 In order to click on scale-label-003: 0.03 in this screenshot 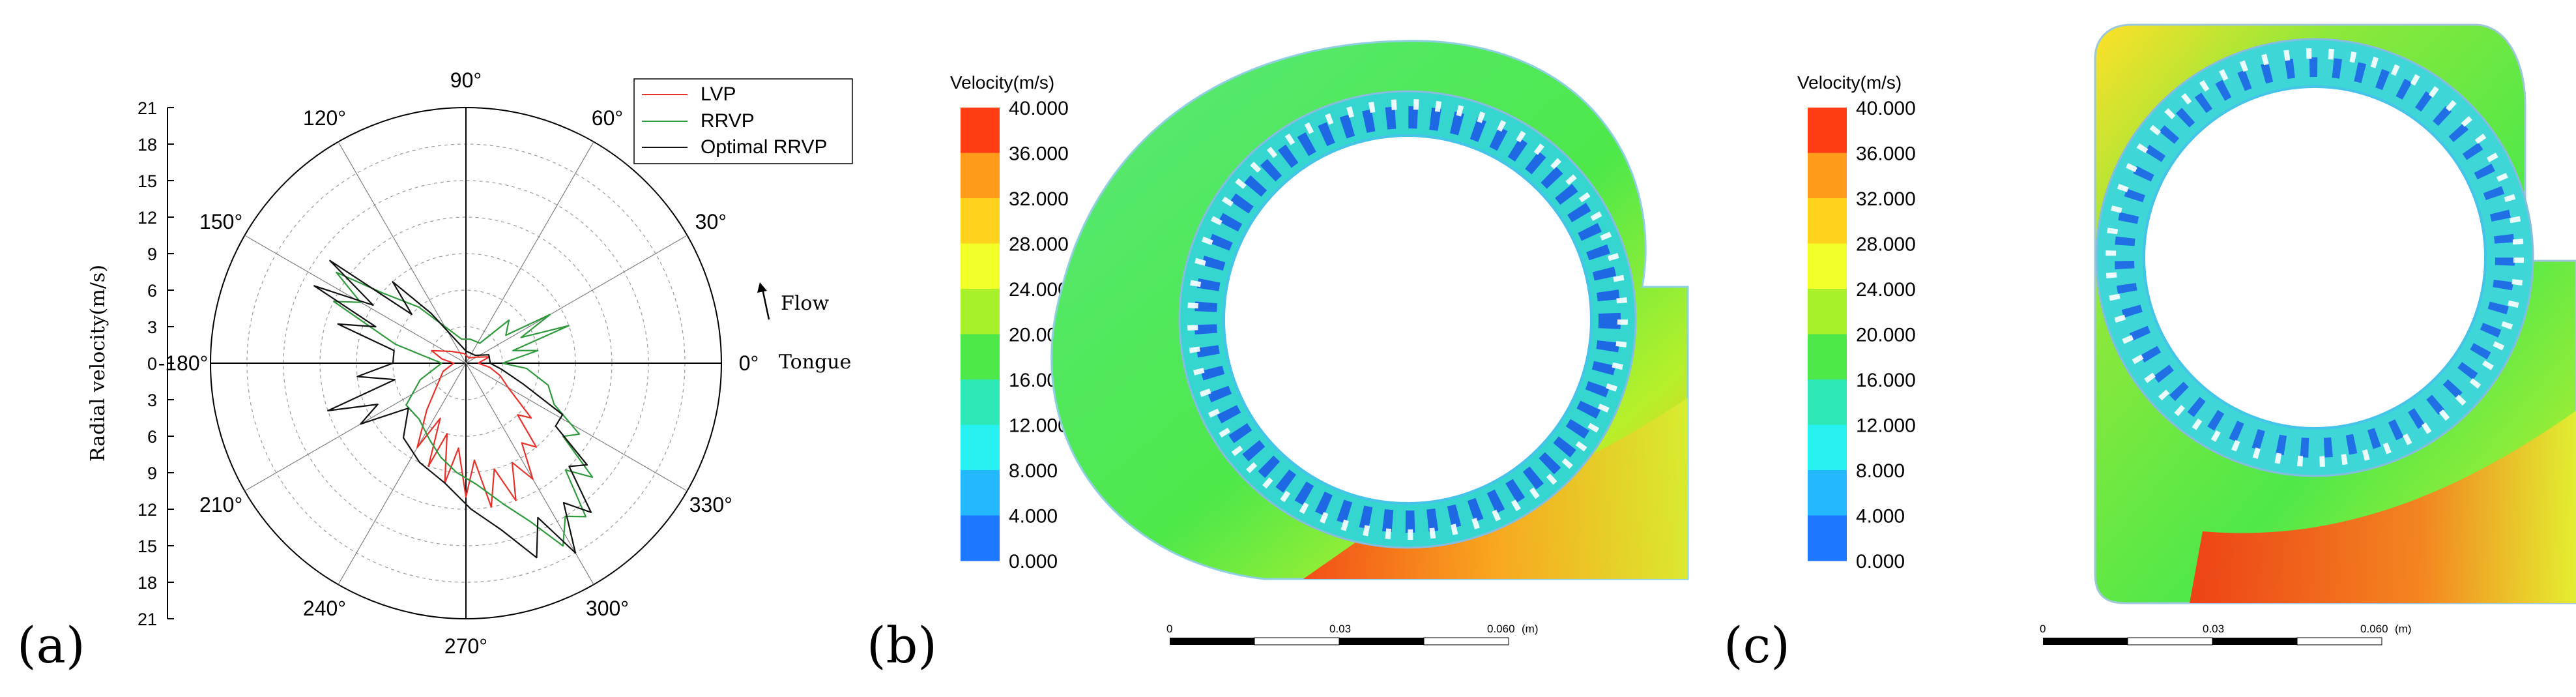, I will do `click(2213, 629)`.